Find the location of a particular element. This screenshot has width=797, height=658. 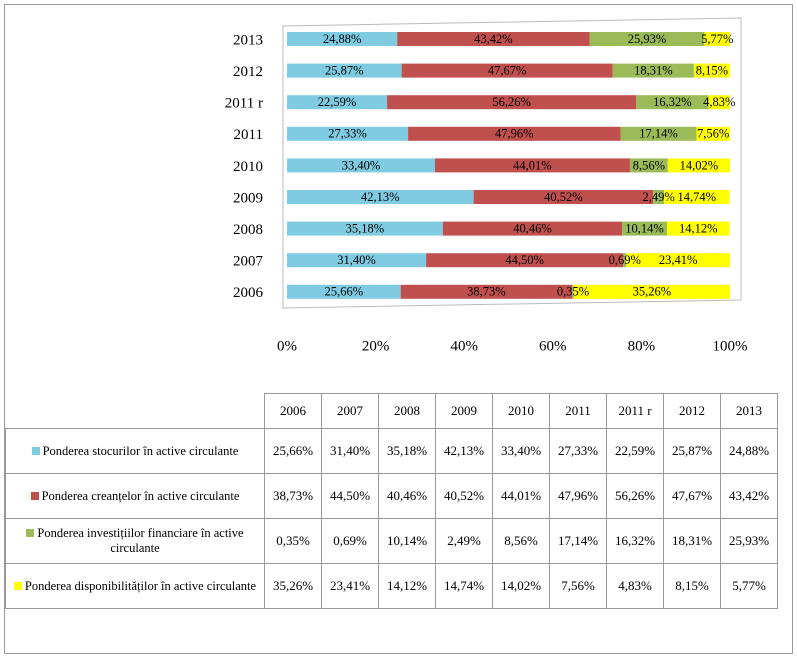

data-label: 2,49% is located at coordinates (659, 197).